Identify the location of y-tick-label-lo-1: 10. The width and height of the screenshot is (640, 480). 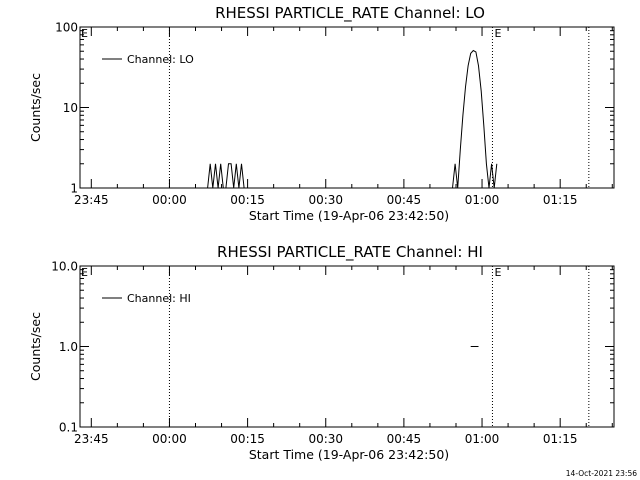
(70, 108).